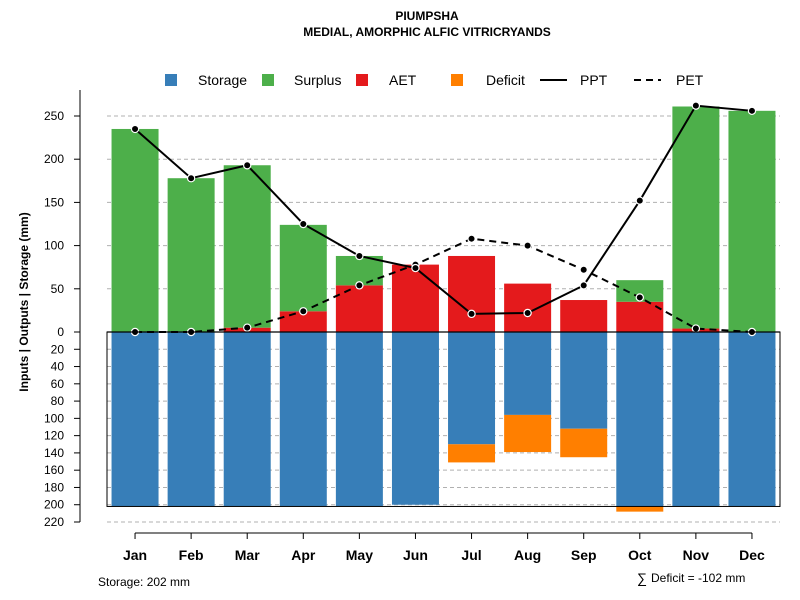 Image resolution: width=800 pixels, height=600 pixels. Describe the element at coordinates (54, 470) in the screenshot. I see `y-tick-label: 160` at that location.